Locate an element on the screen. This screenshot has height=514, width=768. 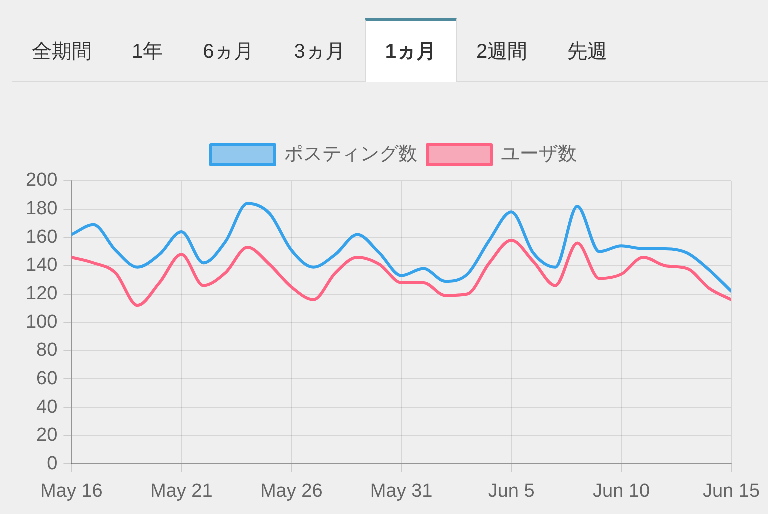
legend-label: ポスティング数 is located at coordinates (351, 155).